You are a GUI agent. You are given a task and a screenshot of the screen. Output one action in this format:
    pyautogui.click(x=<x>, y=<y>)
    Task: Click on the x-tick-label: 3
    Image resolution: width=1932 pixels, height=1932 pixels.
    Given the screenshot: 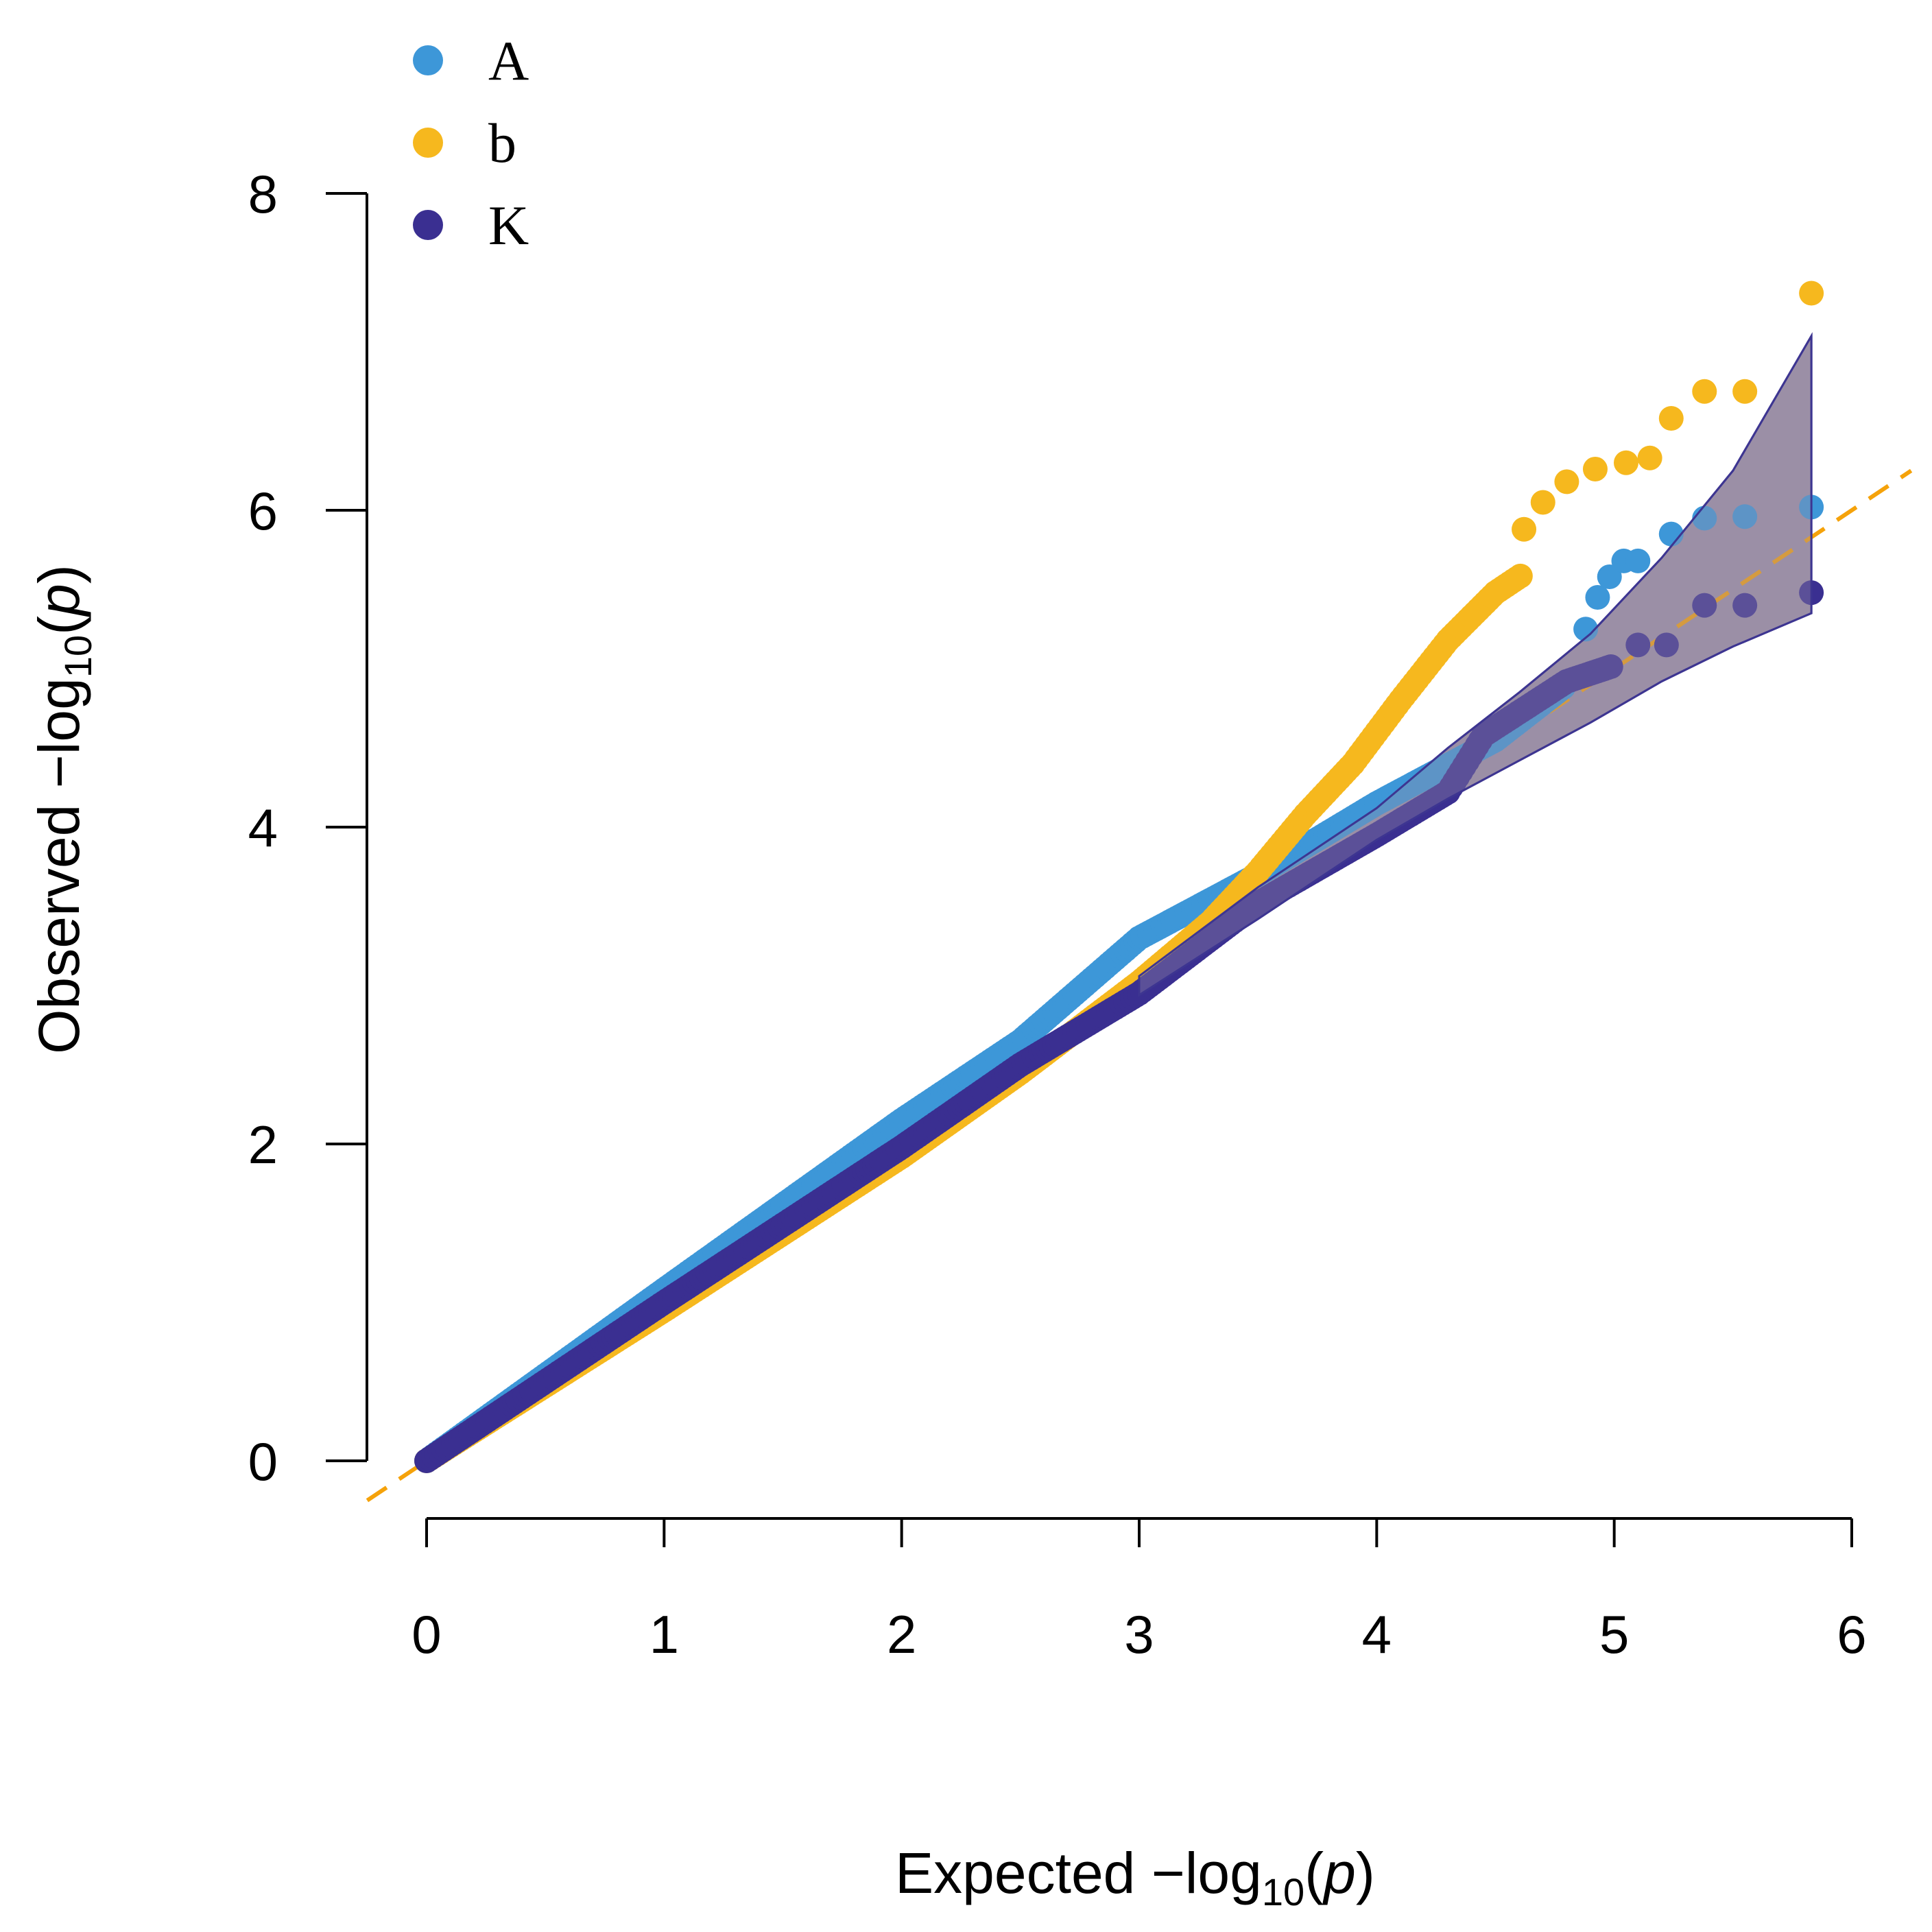 What is the action you would take?
    pyautogui.click(x=1139, y=1634)
    